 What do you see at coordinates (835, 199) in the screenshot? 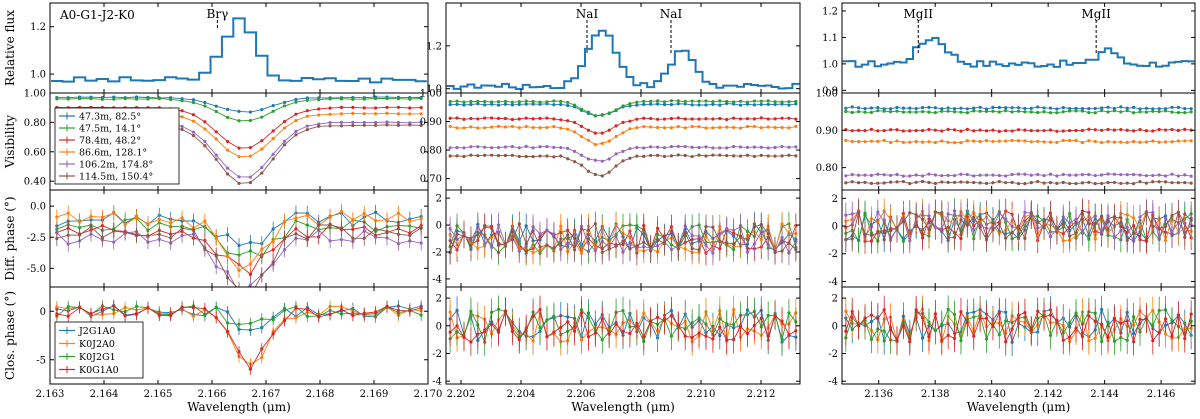
I see `y-tick-label: 2` at bounding box center [835, 199].